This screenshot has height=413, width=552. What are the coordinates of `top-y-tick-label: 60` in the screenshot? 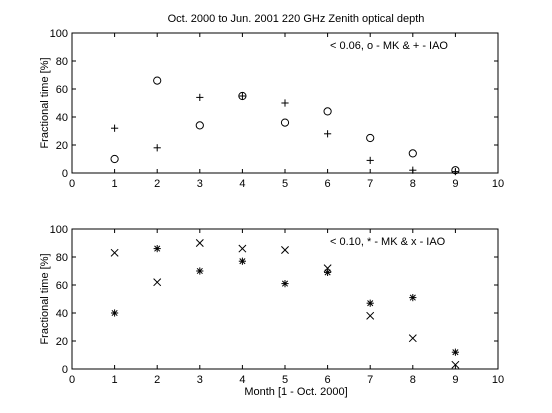 It's located at (62, 90).